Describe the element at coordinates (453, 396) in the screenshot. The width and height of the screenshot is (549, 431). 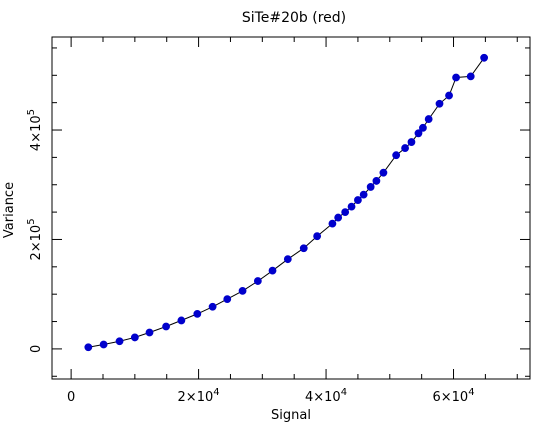
I see `x-tick-label: 6×104` at that location.